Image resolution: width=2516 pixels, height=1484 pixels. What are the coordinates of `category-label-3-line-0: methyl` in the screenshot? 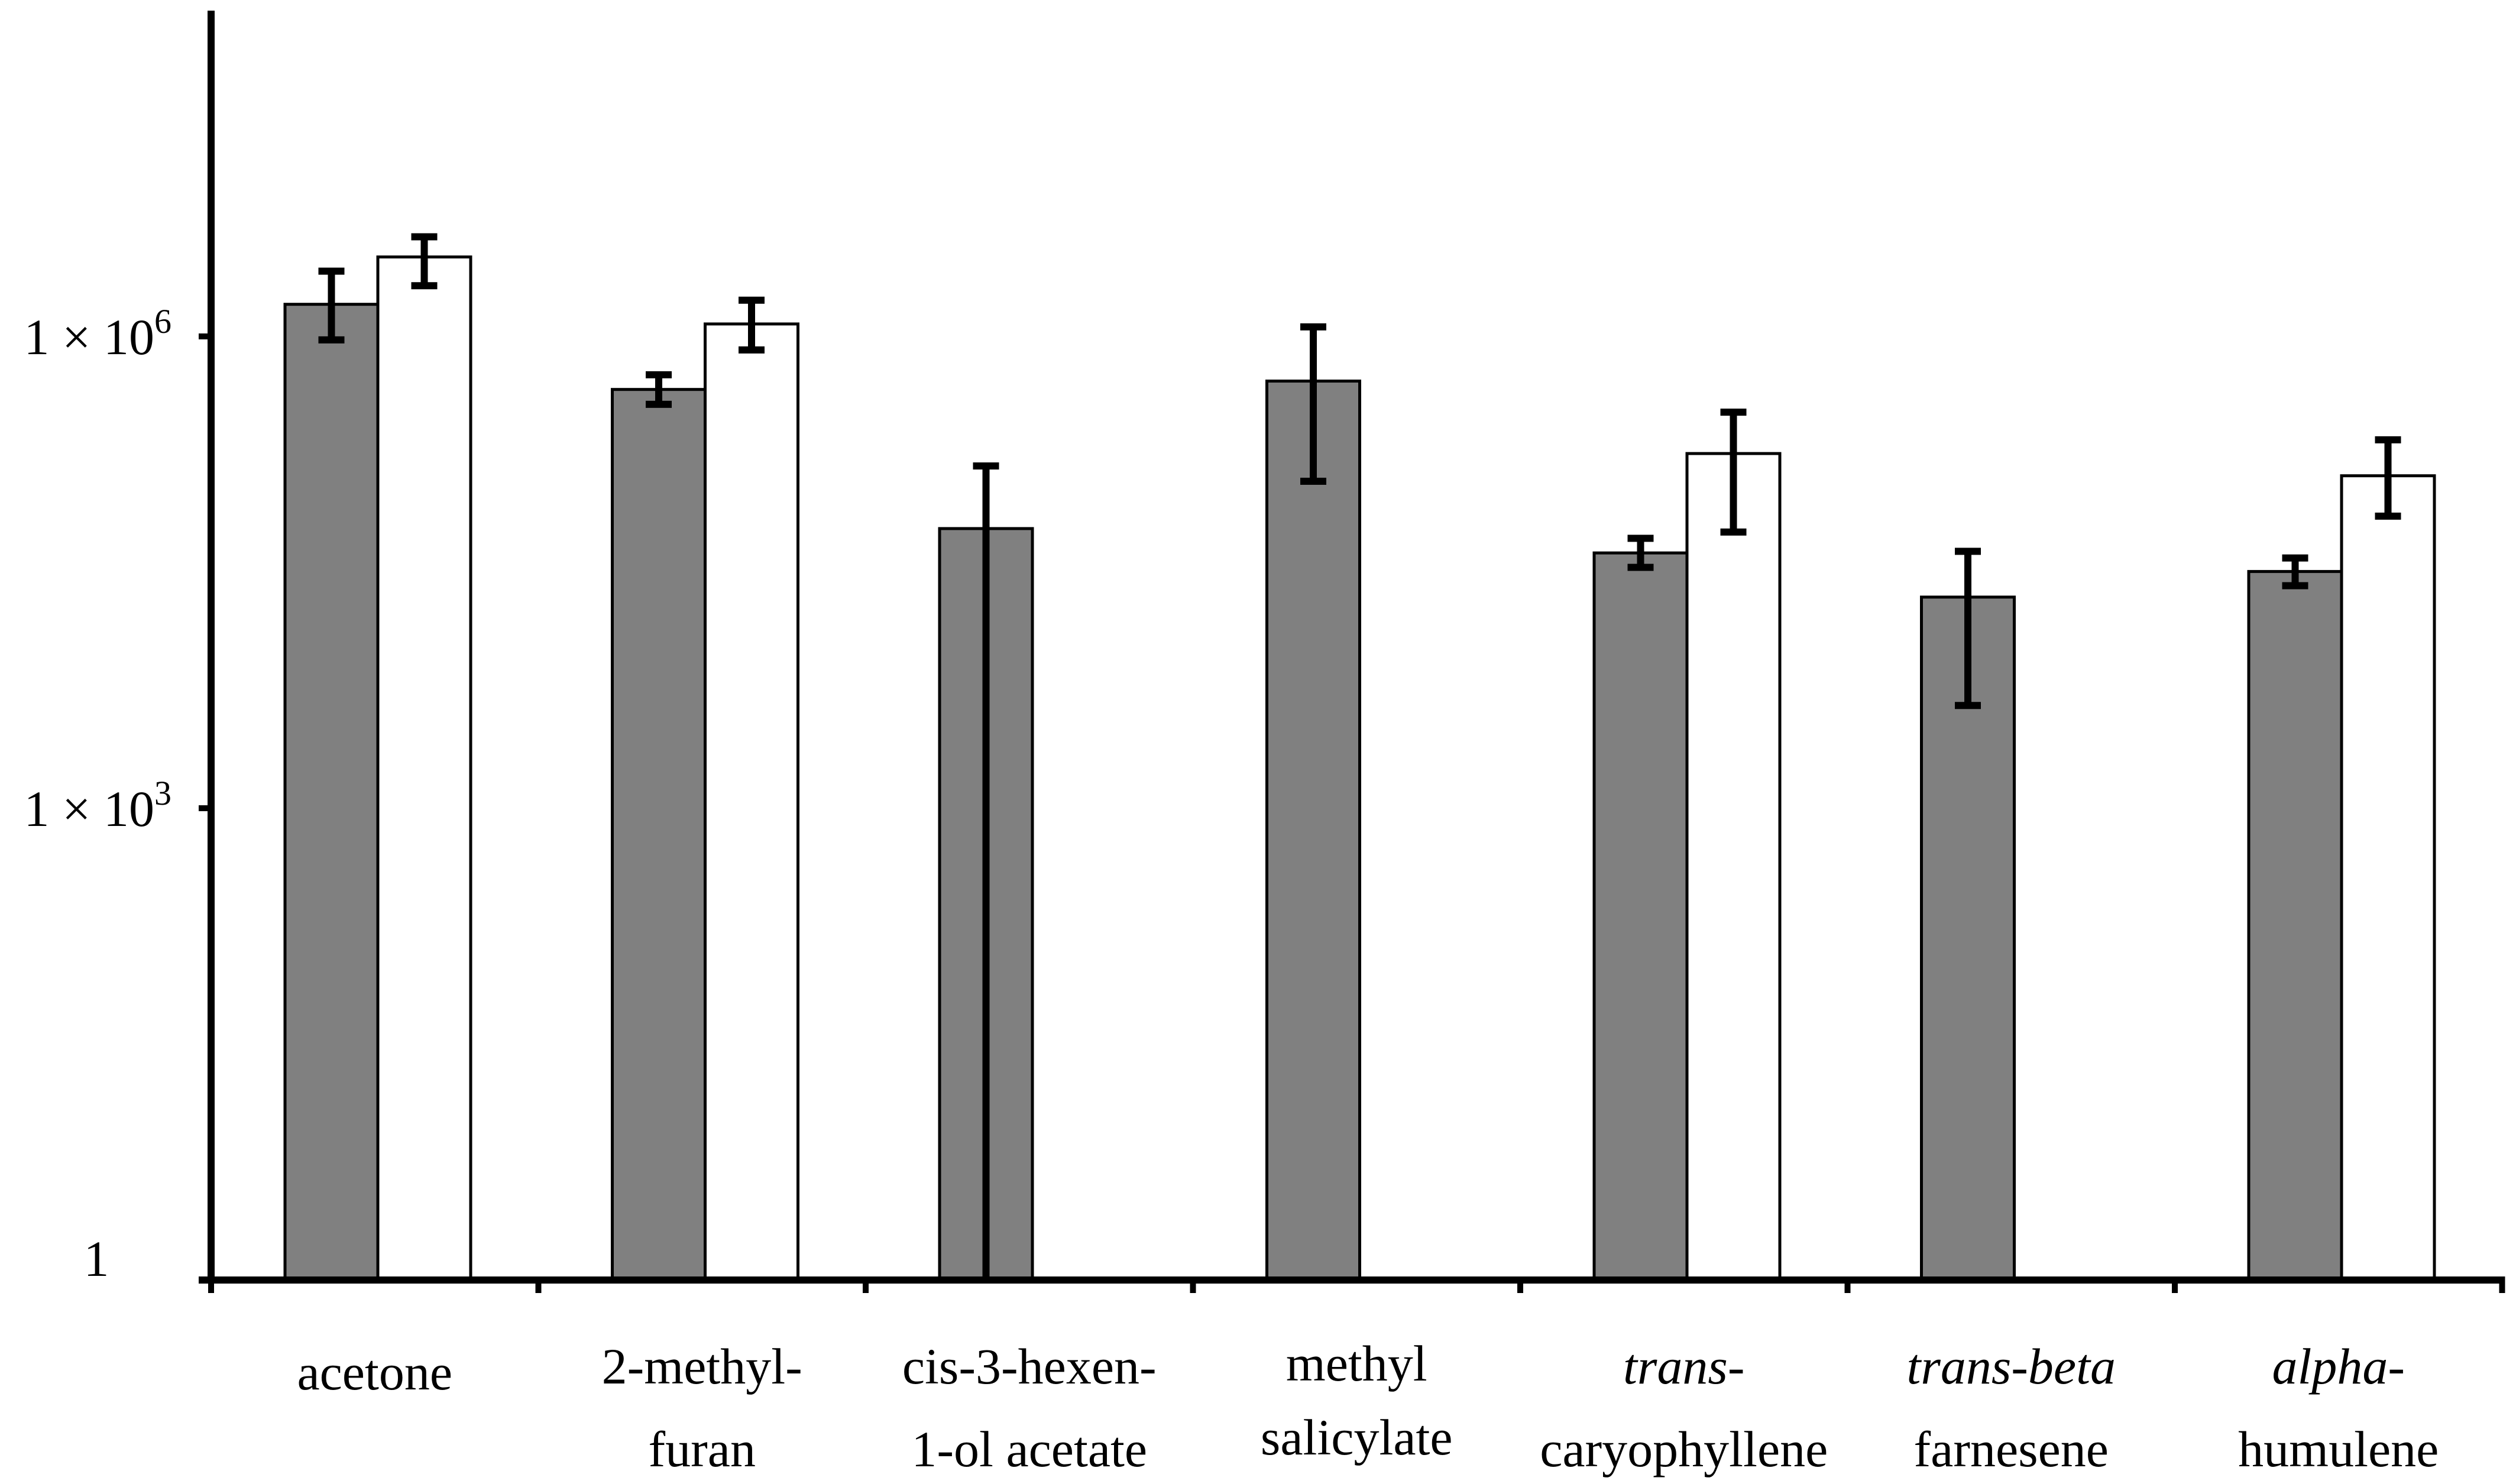 It's located at (1356, 1363).